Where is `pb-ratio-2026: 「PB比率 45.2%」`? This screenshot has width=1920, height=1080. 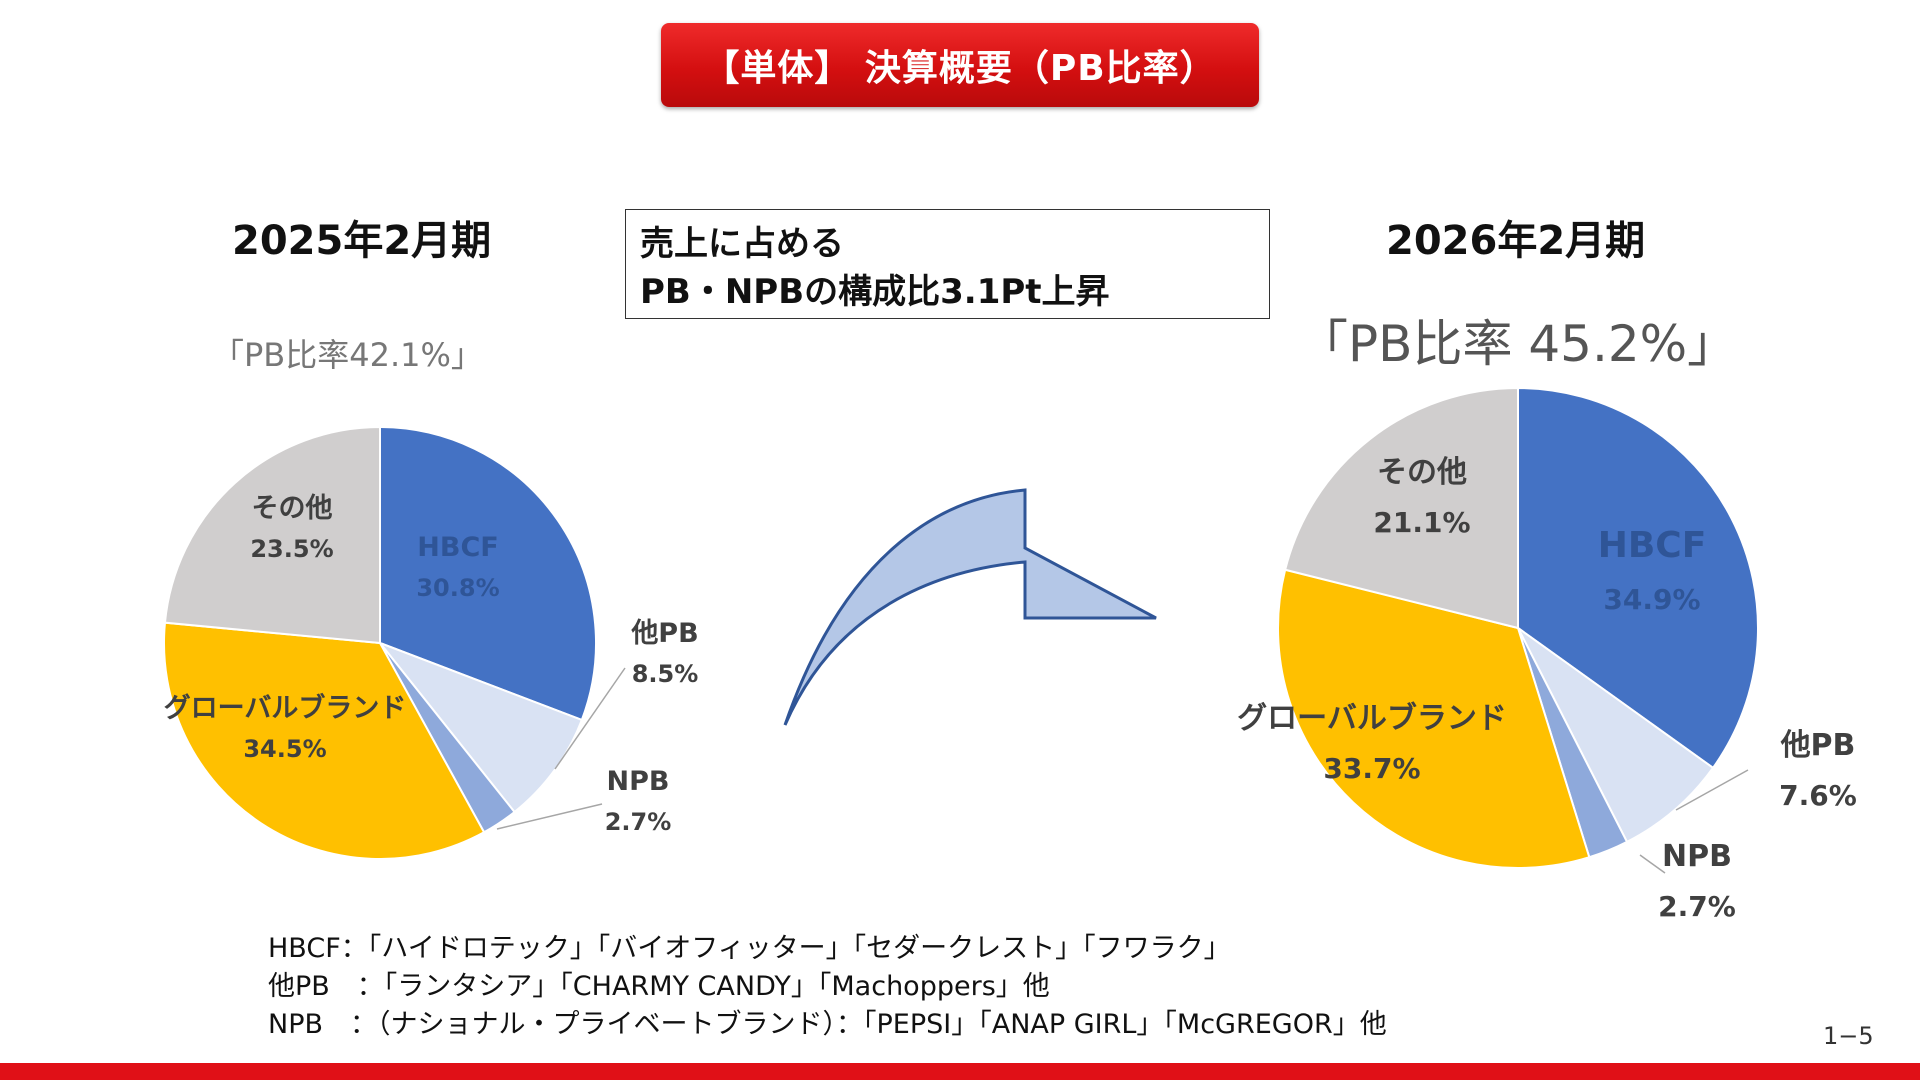
pb-ratio-2026: 「PB比率 45.2%」 is located at coordinates (1518, 344).